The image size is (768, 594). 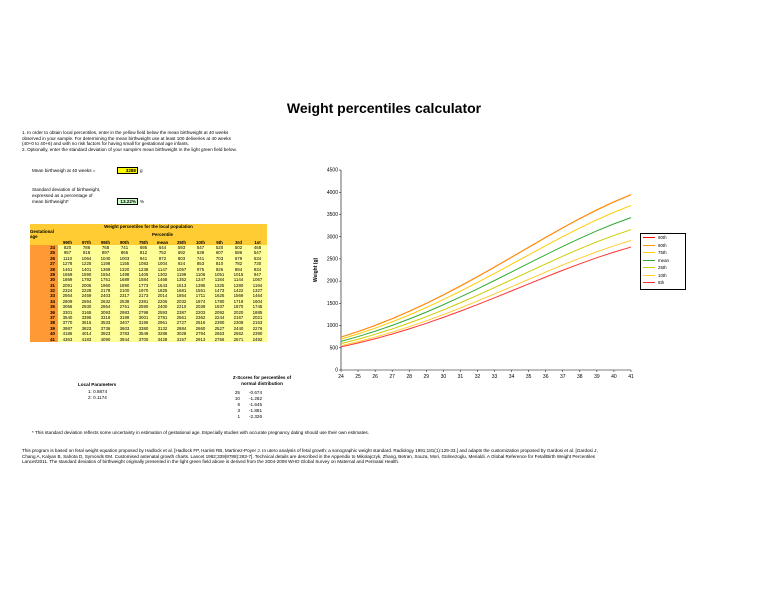 I want to click on mean-birthweight-input: 3288, so click(x=127, y=170).